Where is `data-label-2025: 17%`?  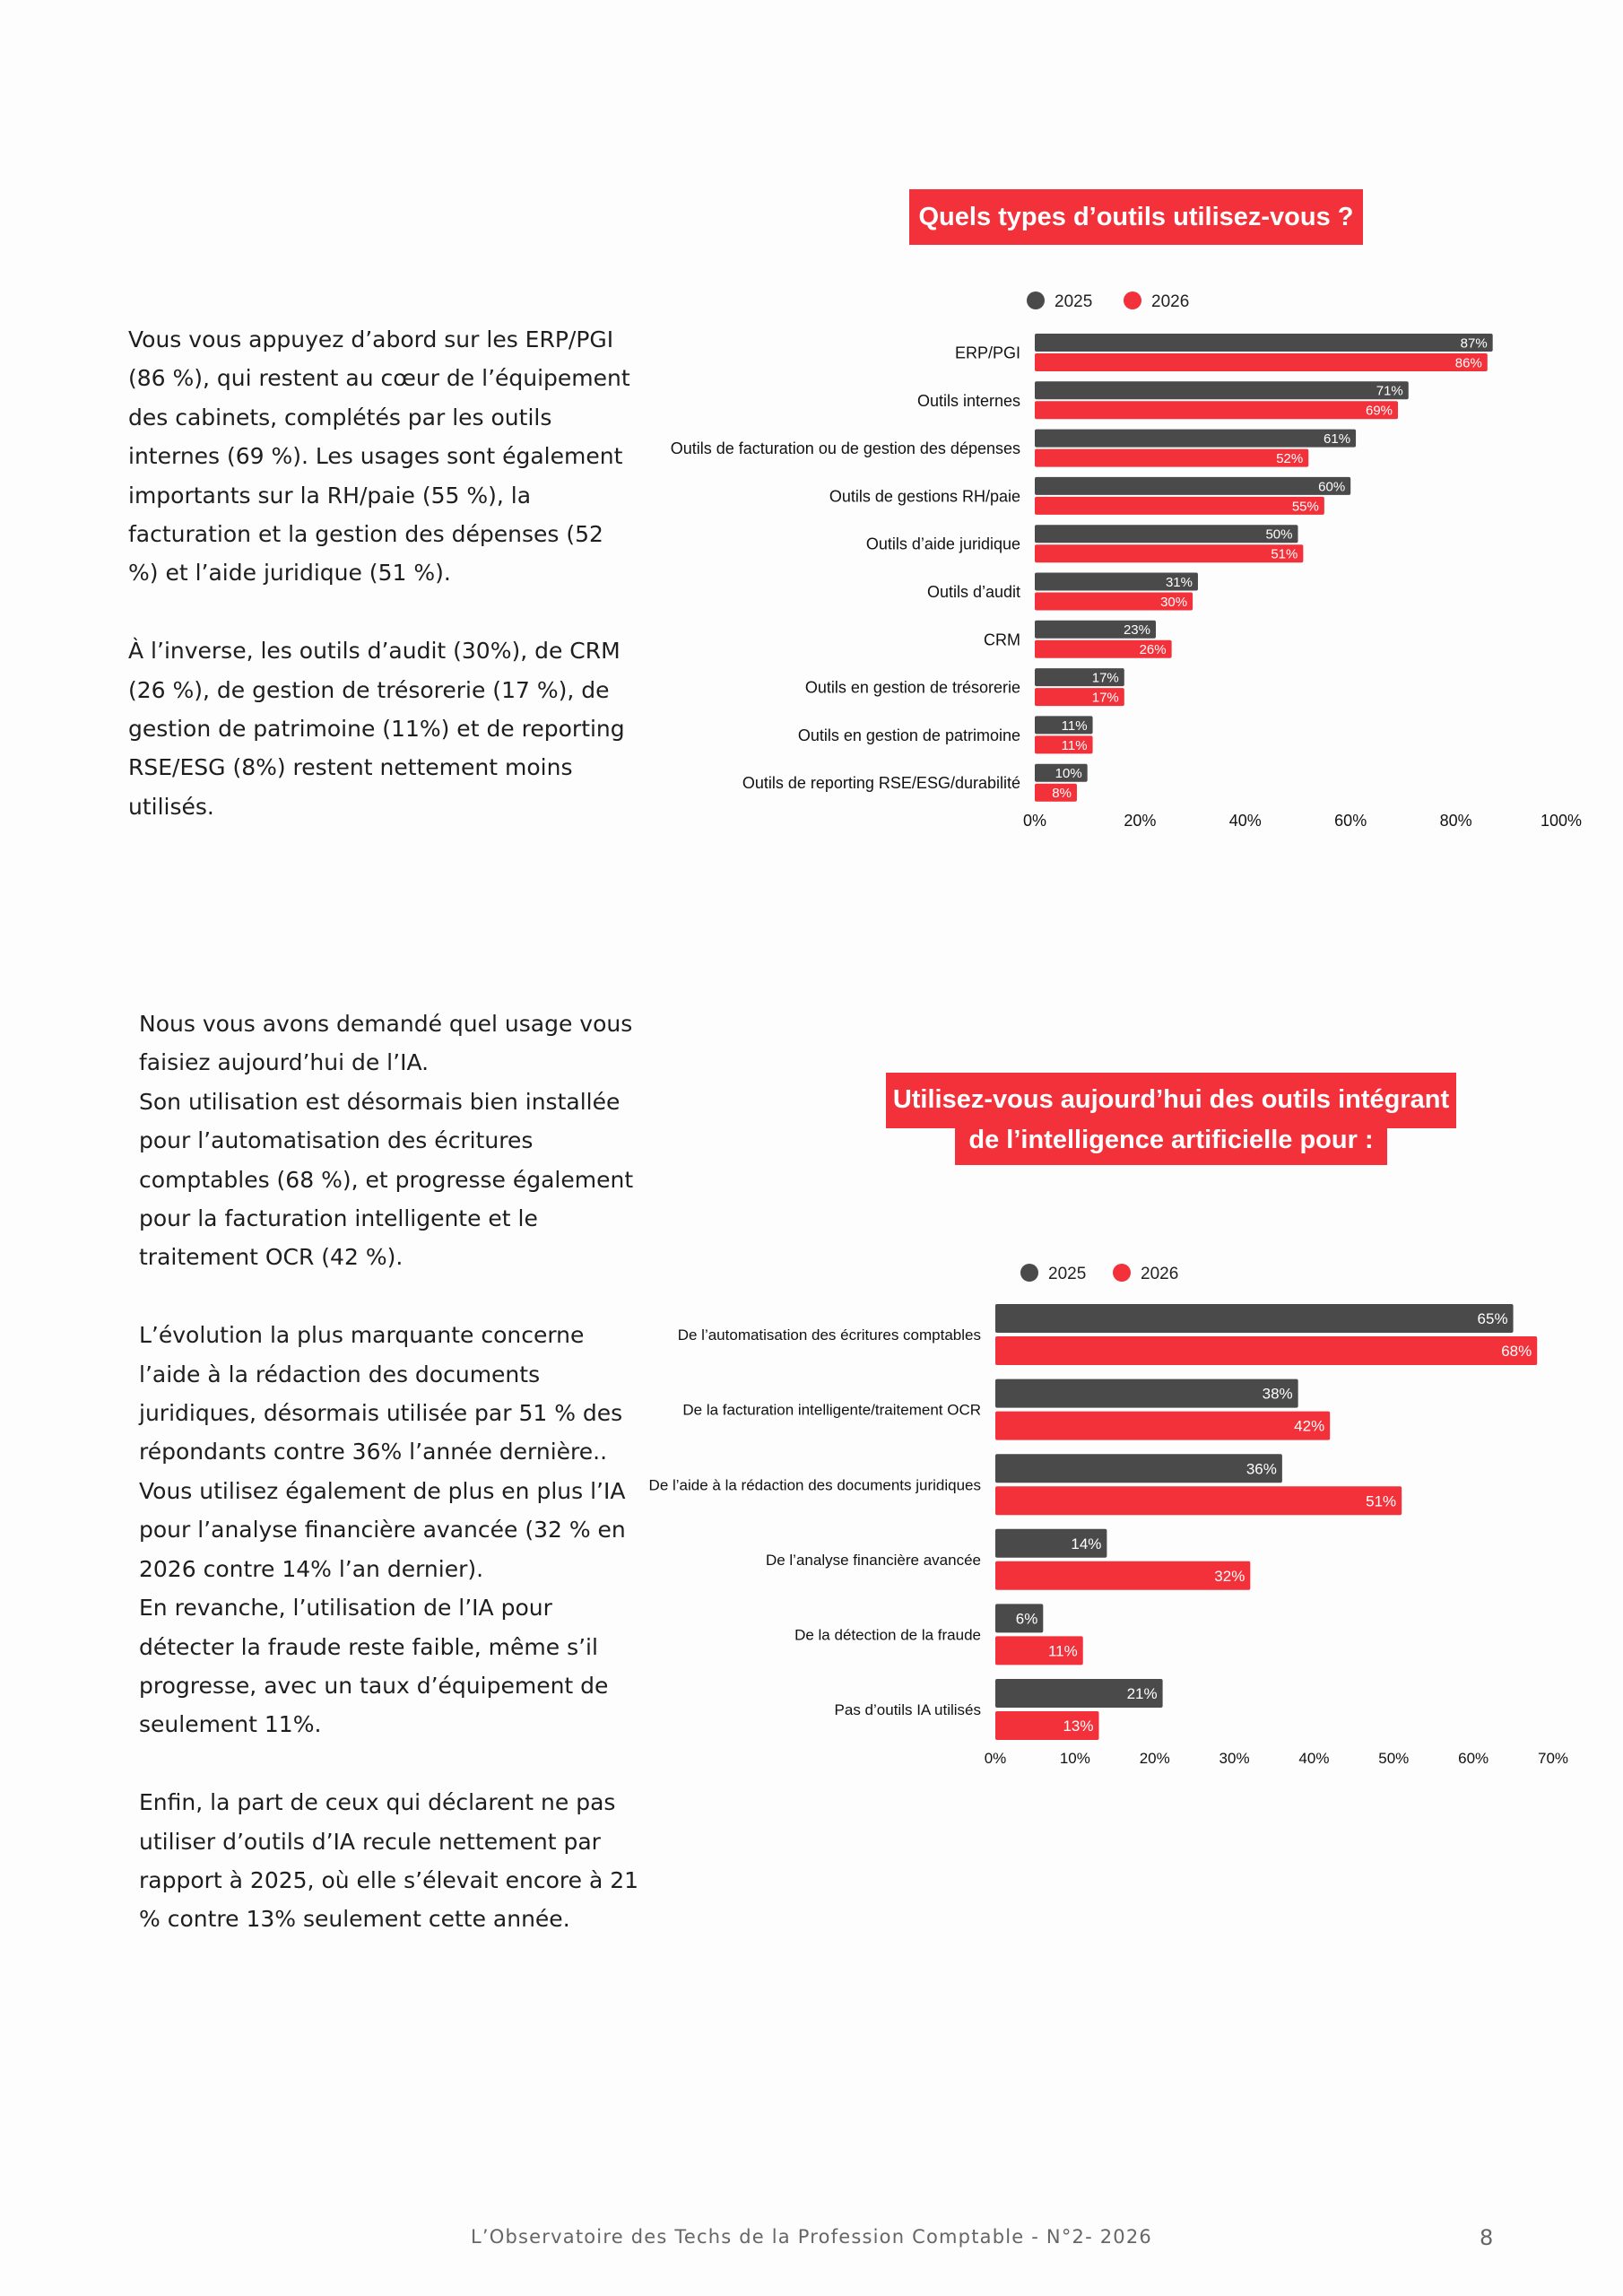
data-label-2025: 17% is located at coordinates (1105, 678).